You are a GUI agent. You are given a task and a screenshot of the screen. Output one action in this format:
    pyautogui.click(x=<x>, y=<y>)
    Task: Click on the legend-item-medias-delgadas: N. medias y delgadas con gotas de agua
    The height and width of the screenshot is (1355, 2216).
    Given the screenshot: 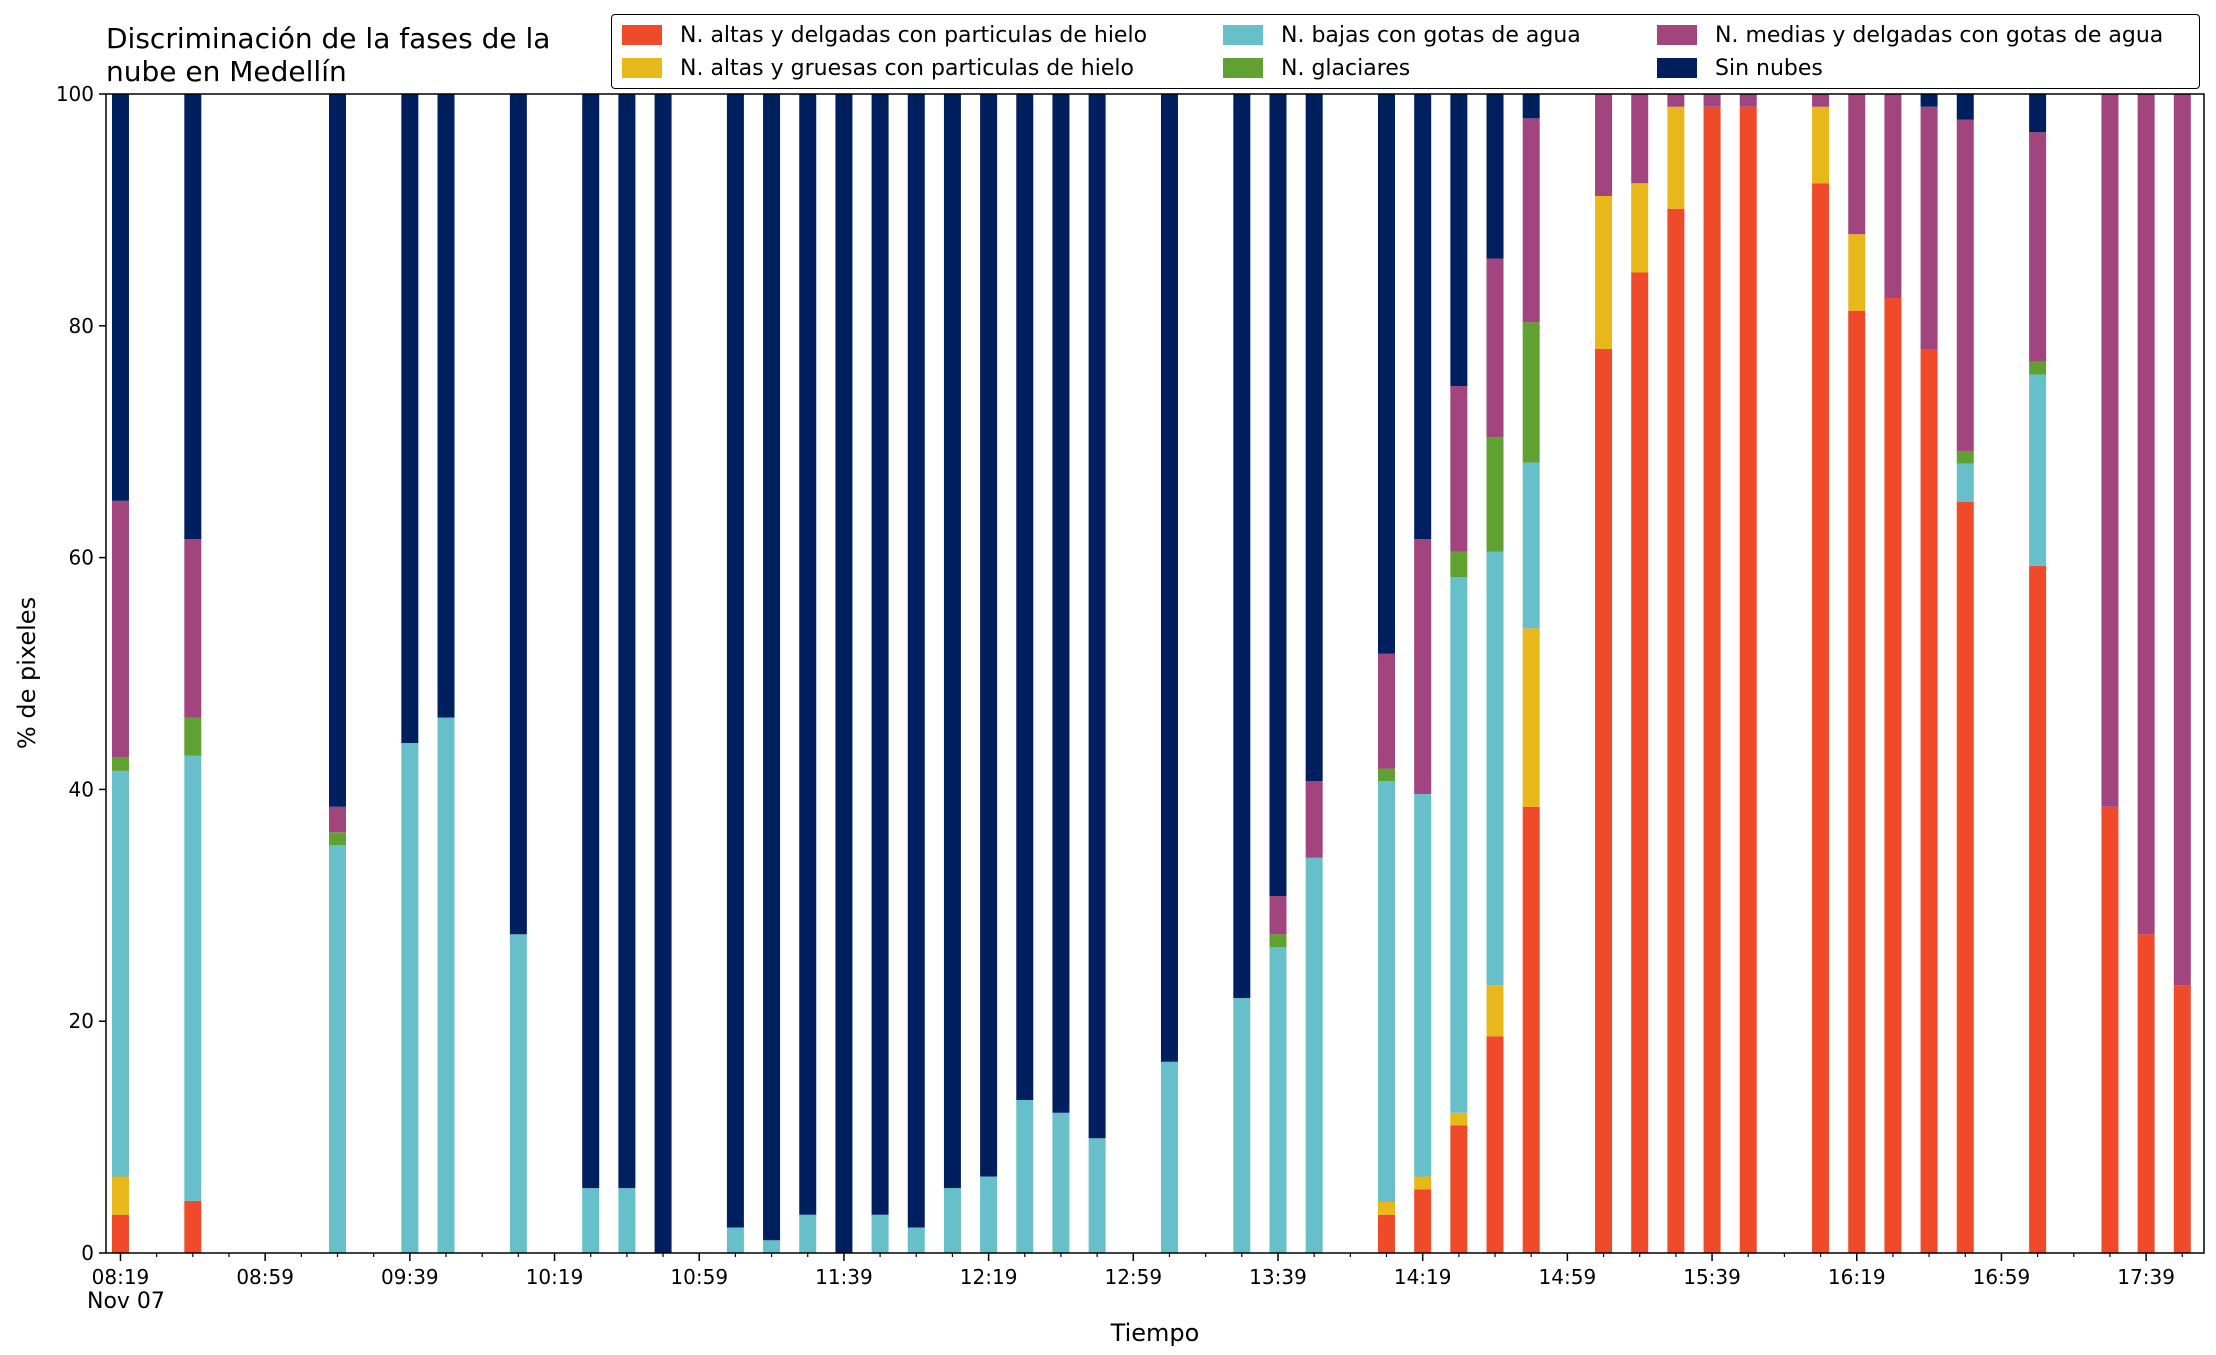 What is the action you would take?
    pyautogui.click(x=1910, y=35)
    